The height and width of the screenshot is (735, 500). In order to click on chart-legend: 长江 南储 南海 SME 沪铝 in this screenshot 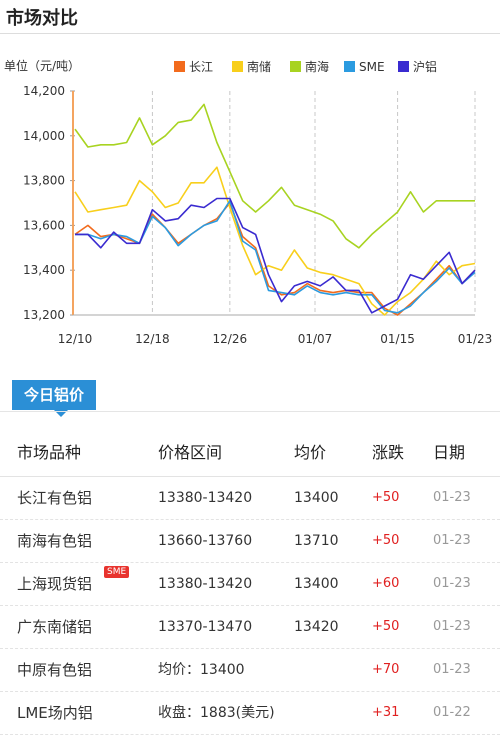, I will do `click(305, 66)`.